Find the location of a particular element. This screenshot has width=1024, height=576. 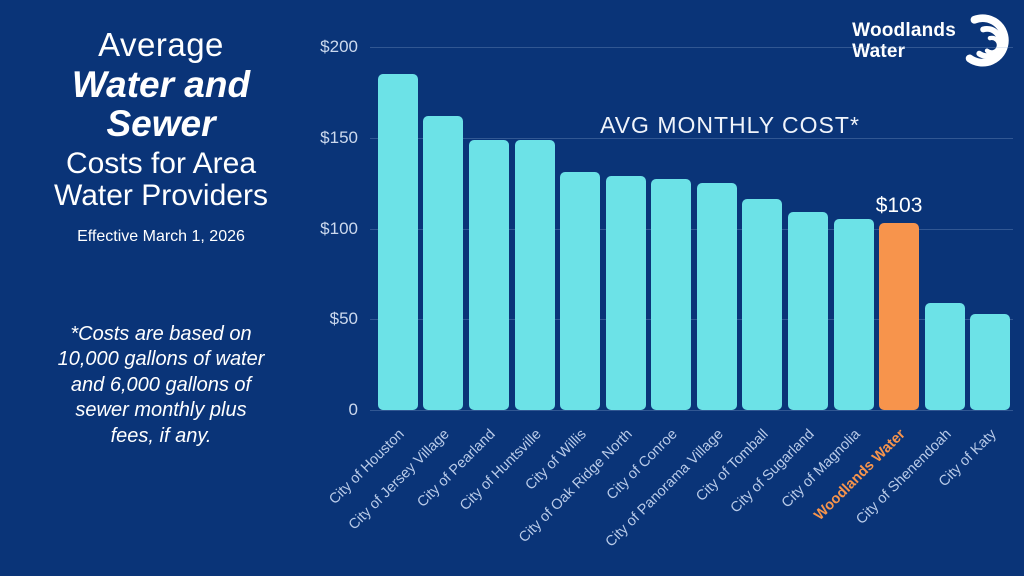

bar-city-of-huntsville is located at coordinates (534, 274).